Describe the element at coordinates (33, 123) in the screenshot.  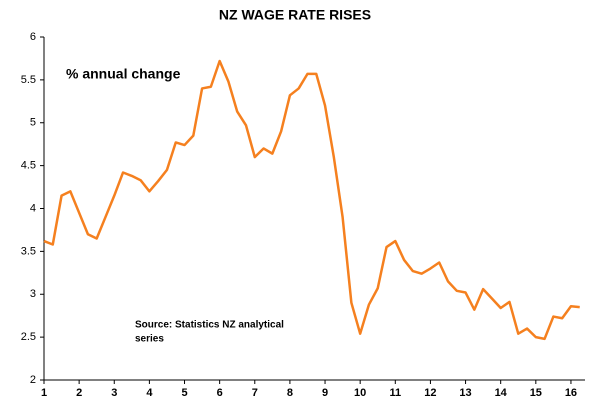
I see `y-tick-label: 5` at that location.